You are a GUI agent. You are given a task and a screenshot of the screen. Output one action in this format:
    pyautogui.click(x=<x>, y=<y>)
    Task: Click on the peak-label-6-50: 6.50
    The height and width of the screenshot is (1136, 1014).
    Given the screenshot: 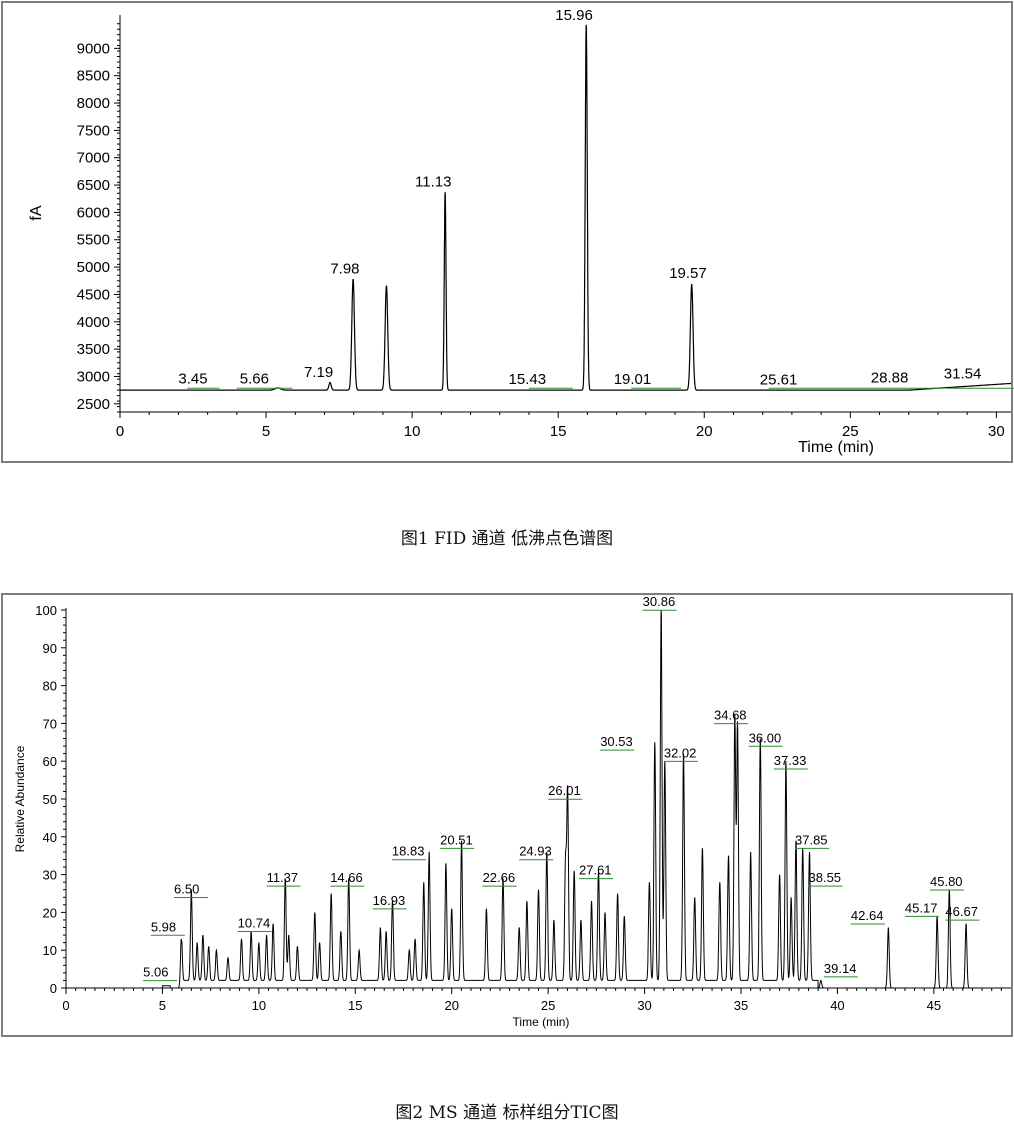 What is the action you would take?
    pyautogui.click(x=186, y=889)
    